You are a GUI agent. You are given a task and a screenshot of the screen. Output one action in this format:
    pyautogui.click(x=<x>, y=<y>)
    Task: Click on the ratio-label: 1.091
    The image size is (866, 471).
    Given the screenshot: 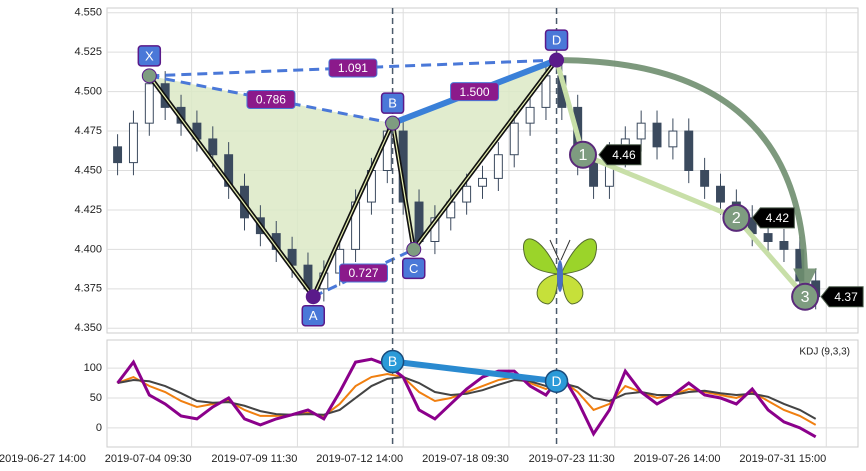 What is the action you would take?
    pyautogui.click(x=353, y=68)
    